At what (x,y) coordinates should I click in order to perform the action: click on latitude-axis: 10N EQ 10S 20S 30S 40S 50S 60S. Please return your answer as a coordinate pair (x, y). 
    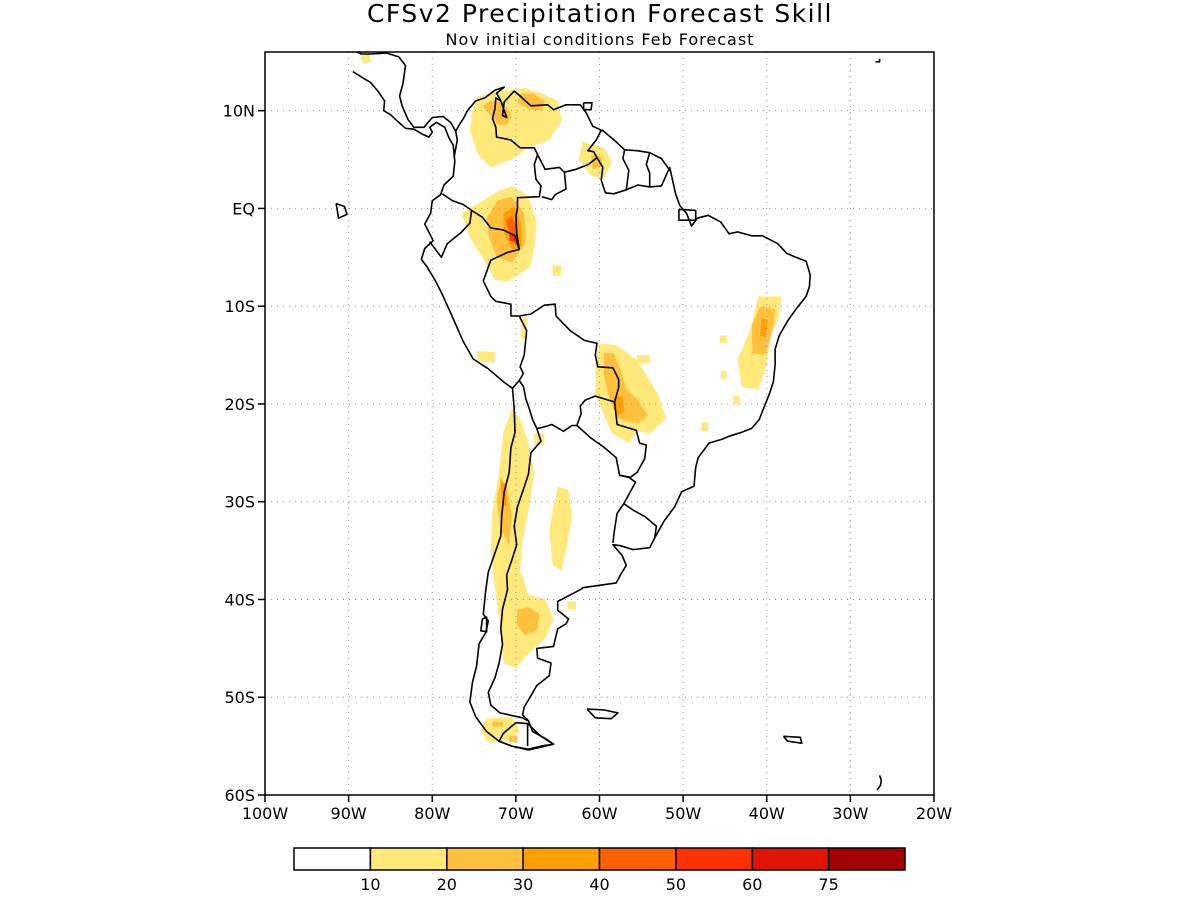
    Looking at the image, I should click on (244, 453).